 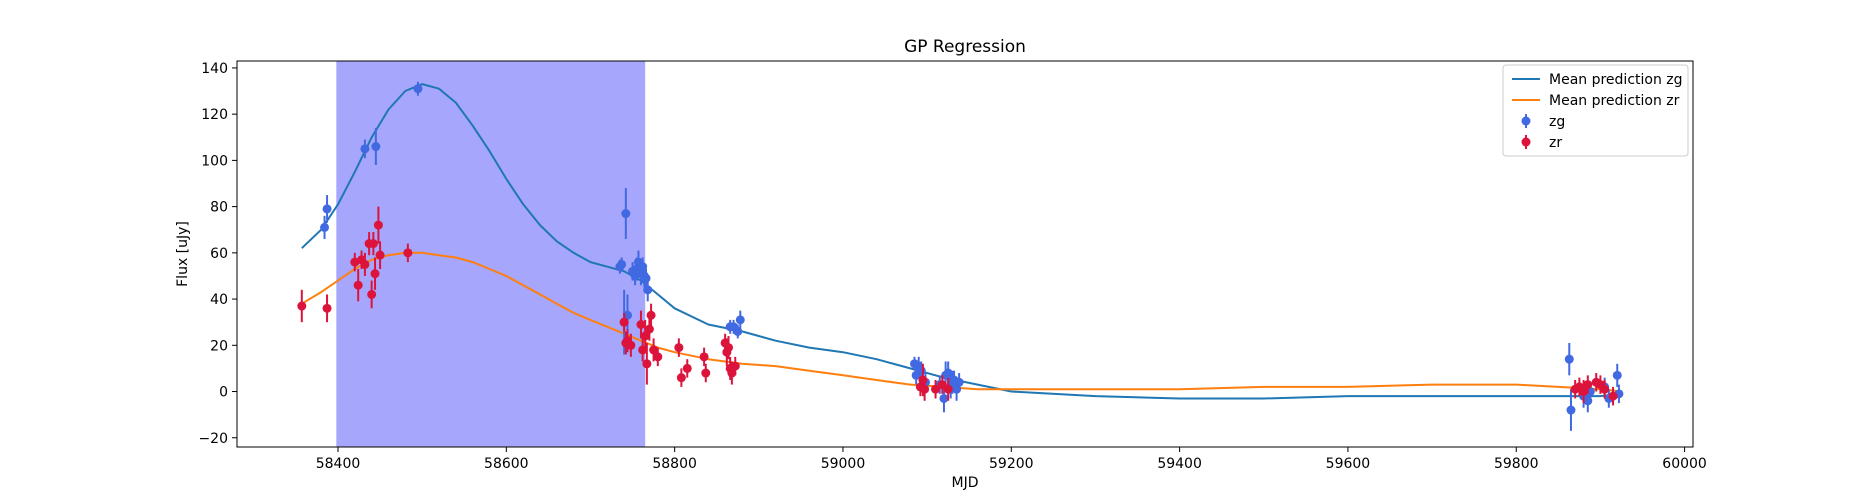 What do you see at coordinates (1516, 464) in the screenshot?
I see `x-tick-label: 59800` at bounding box center [1516, 464].